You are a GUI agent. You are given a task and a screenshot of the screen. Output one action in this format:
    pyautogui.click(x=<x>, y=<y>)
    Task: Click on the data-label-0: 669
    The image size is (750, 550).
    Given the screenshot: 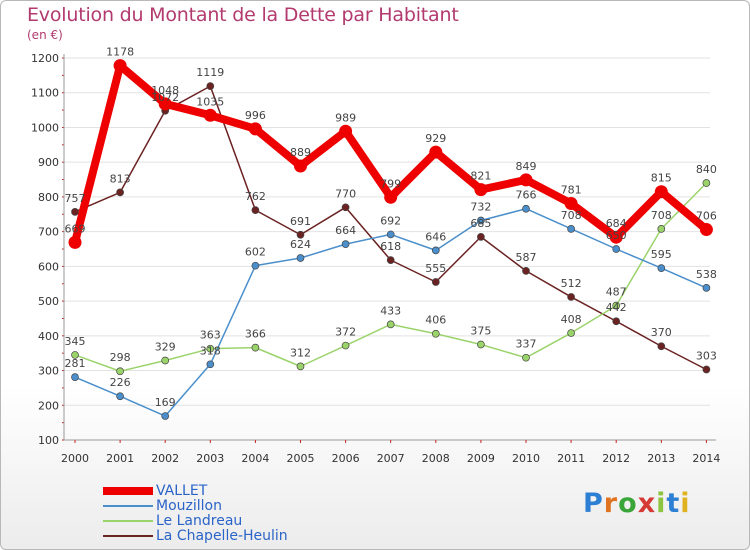 What is the action you would take?
    pyautogui.click(x=75, y=228)
    